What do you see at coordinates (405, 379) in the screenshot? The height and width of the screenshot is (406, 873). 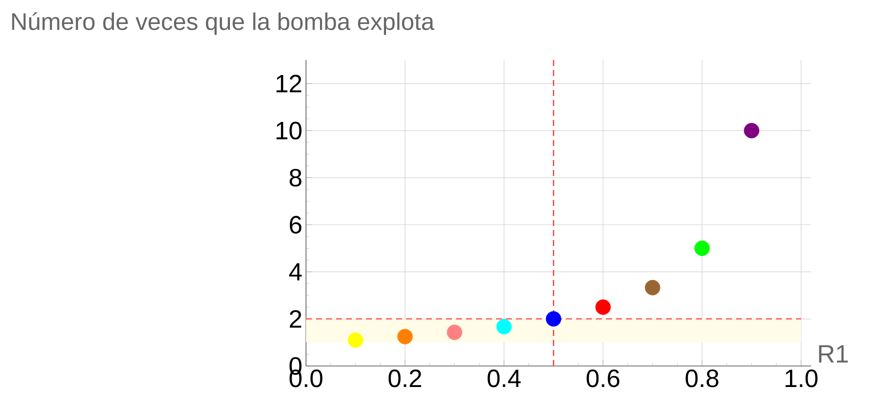 I see `x-tick-label: 0.2` at bounding box center [405, 379].